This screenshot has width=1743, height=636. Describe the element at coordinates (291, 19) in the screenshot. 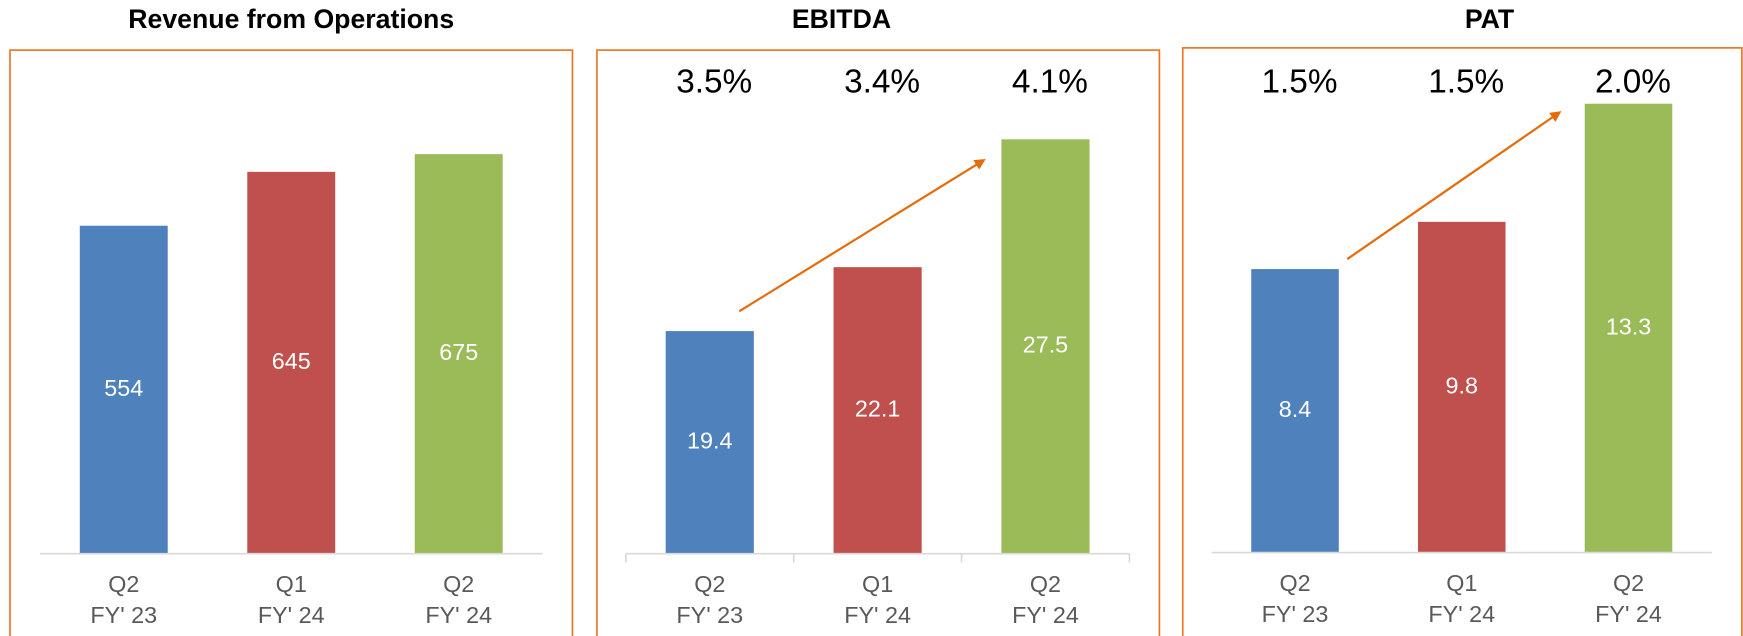

I see `chart-title: Revenue from Operations` at that location.